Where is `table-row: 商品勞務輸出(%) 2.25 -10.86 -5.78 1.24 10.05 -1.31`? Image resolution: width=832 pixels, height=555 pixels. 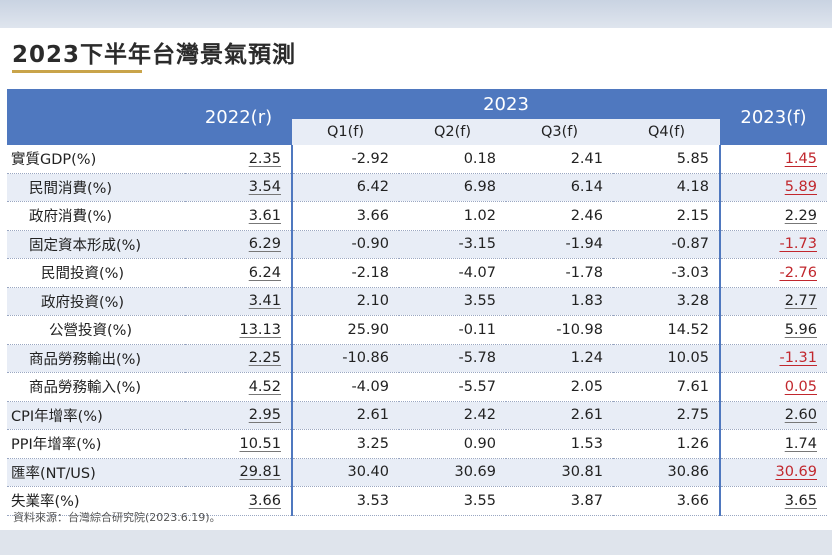 table-row: 商品勞務輸出(%) 2.25 -10.86 -5.78 1.24 10.05 -1.31 is located at coordinates (417, 358).